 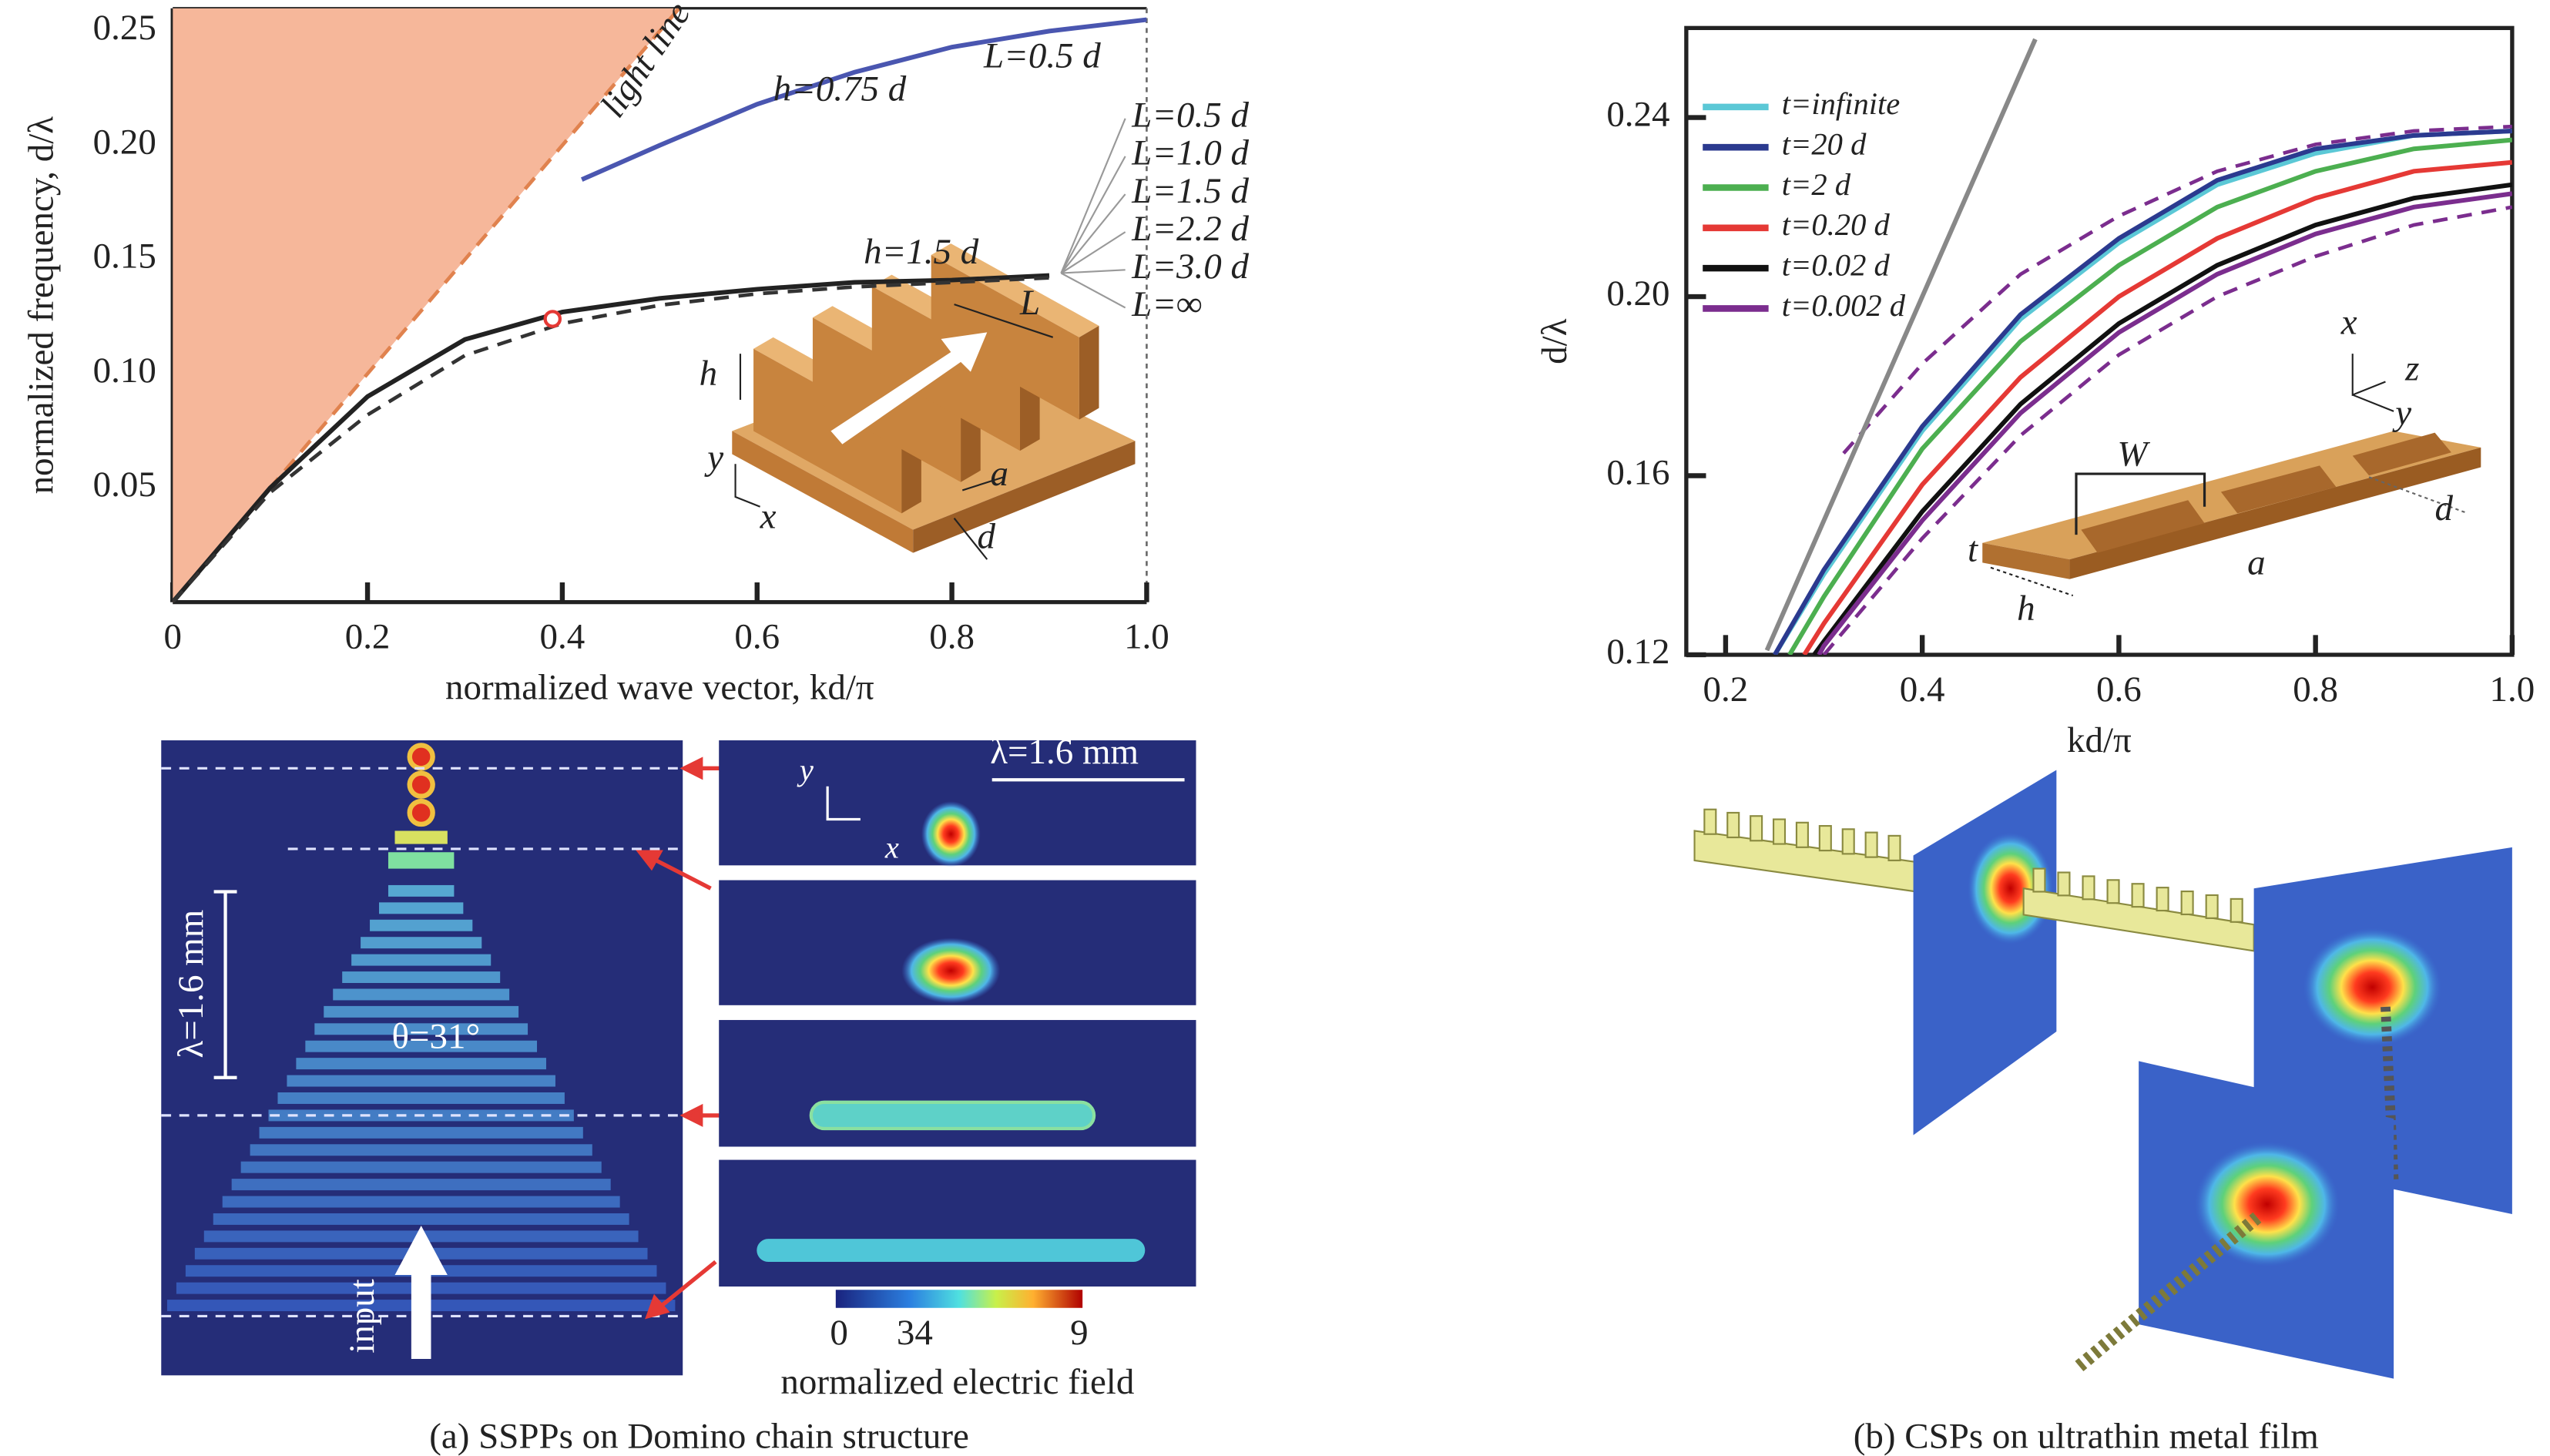 What do you see at coordinates (1079, 1333) in the screenshot?
I see `colorbar-label: 9` at bounding box center [1079, 1333].